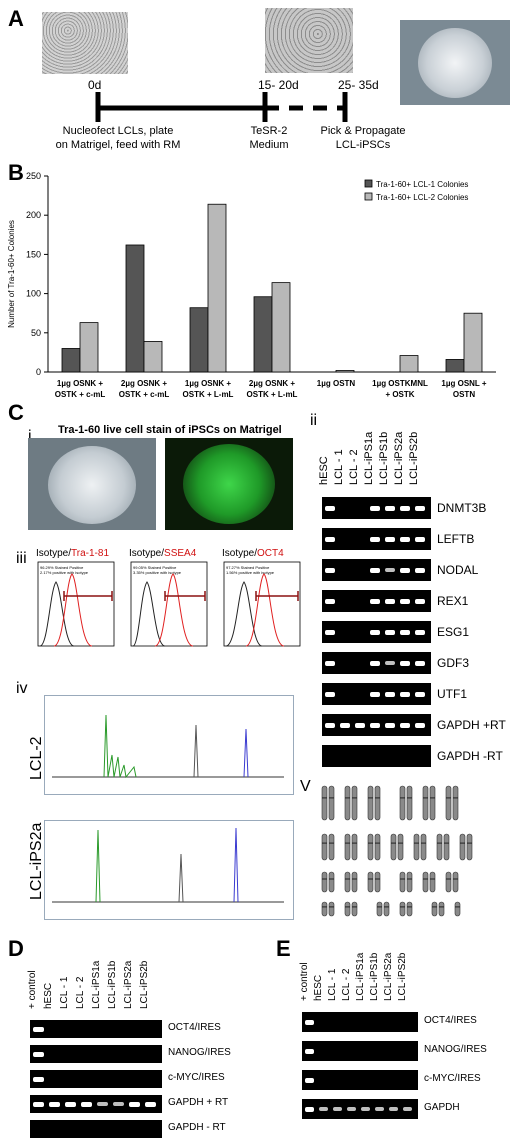 The width and height of the screenshot is (520, 1138). What do you see at coordinates (194, 1027) in the screenshot?
I see `gene-label: OCT4/IRES` at bounding box center [194, 1027].